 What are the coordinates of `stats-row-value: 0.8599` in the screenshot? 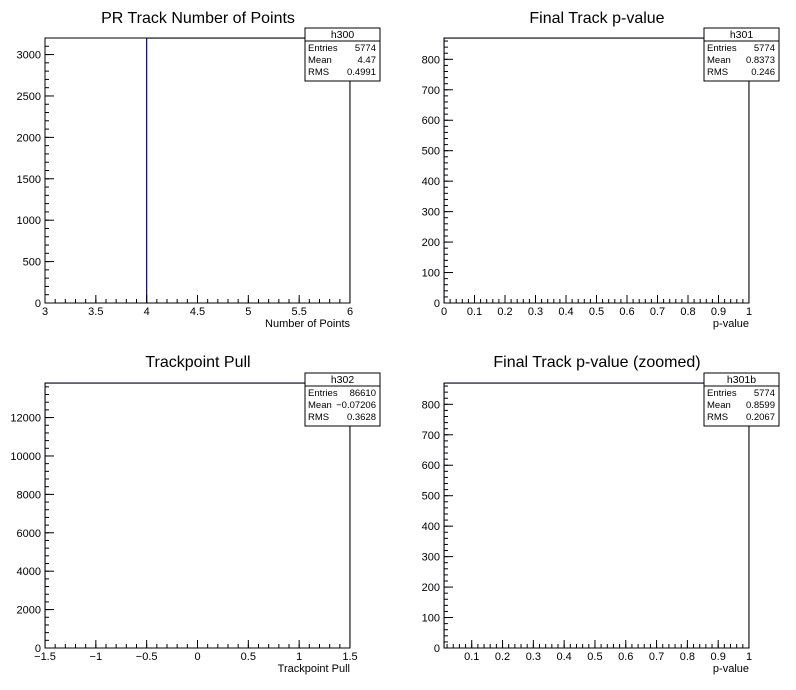 It's located at (760, 405).